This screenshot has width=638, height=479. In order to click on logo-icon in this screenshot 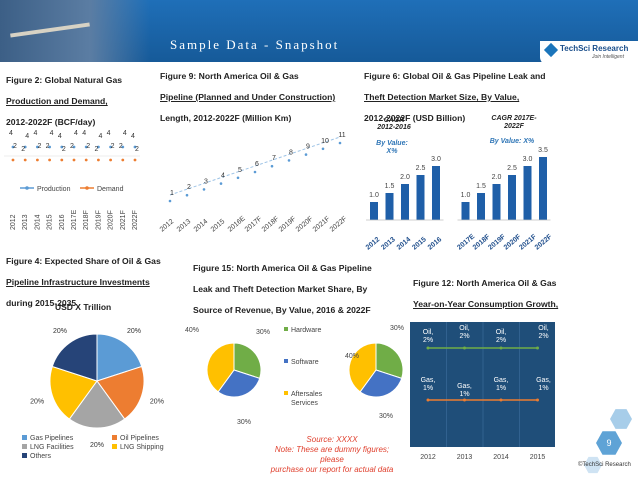, I will do `click(551, 50)`.